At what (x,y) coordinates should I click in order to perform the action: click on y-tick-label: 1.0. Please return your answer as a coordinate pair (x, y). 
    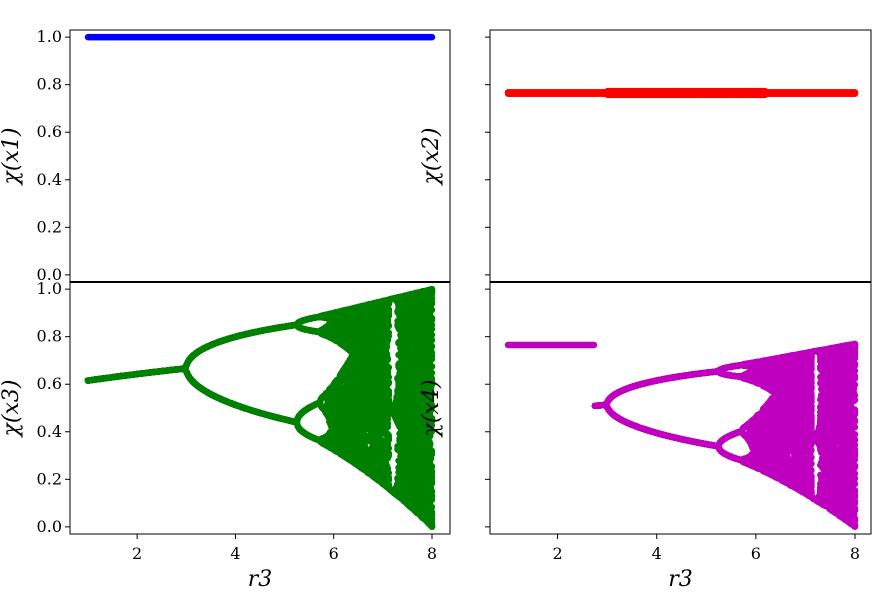
    Looking at the image, I should click on (49, 36).